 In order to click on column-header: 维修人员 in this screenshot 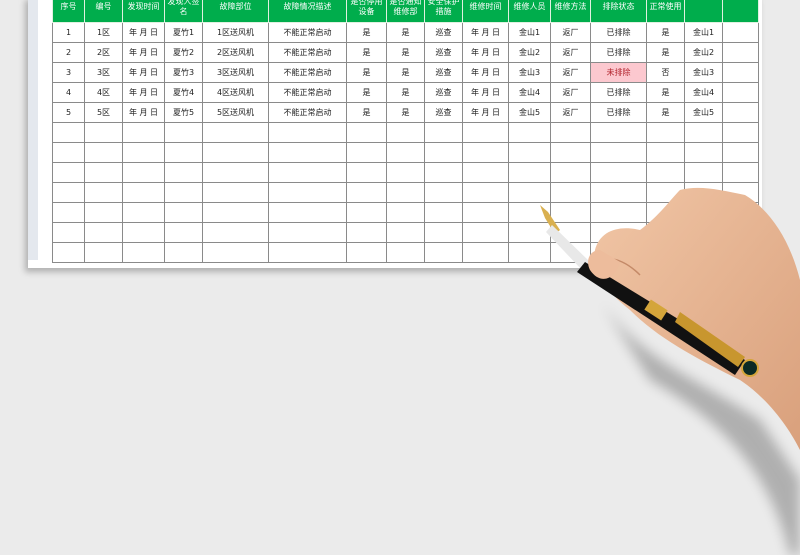, I will do `click(529, 11)`.